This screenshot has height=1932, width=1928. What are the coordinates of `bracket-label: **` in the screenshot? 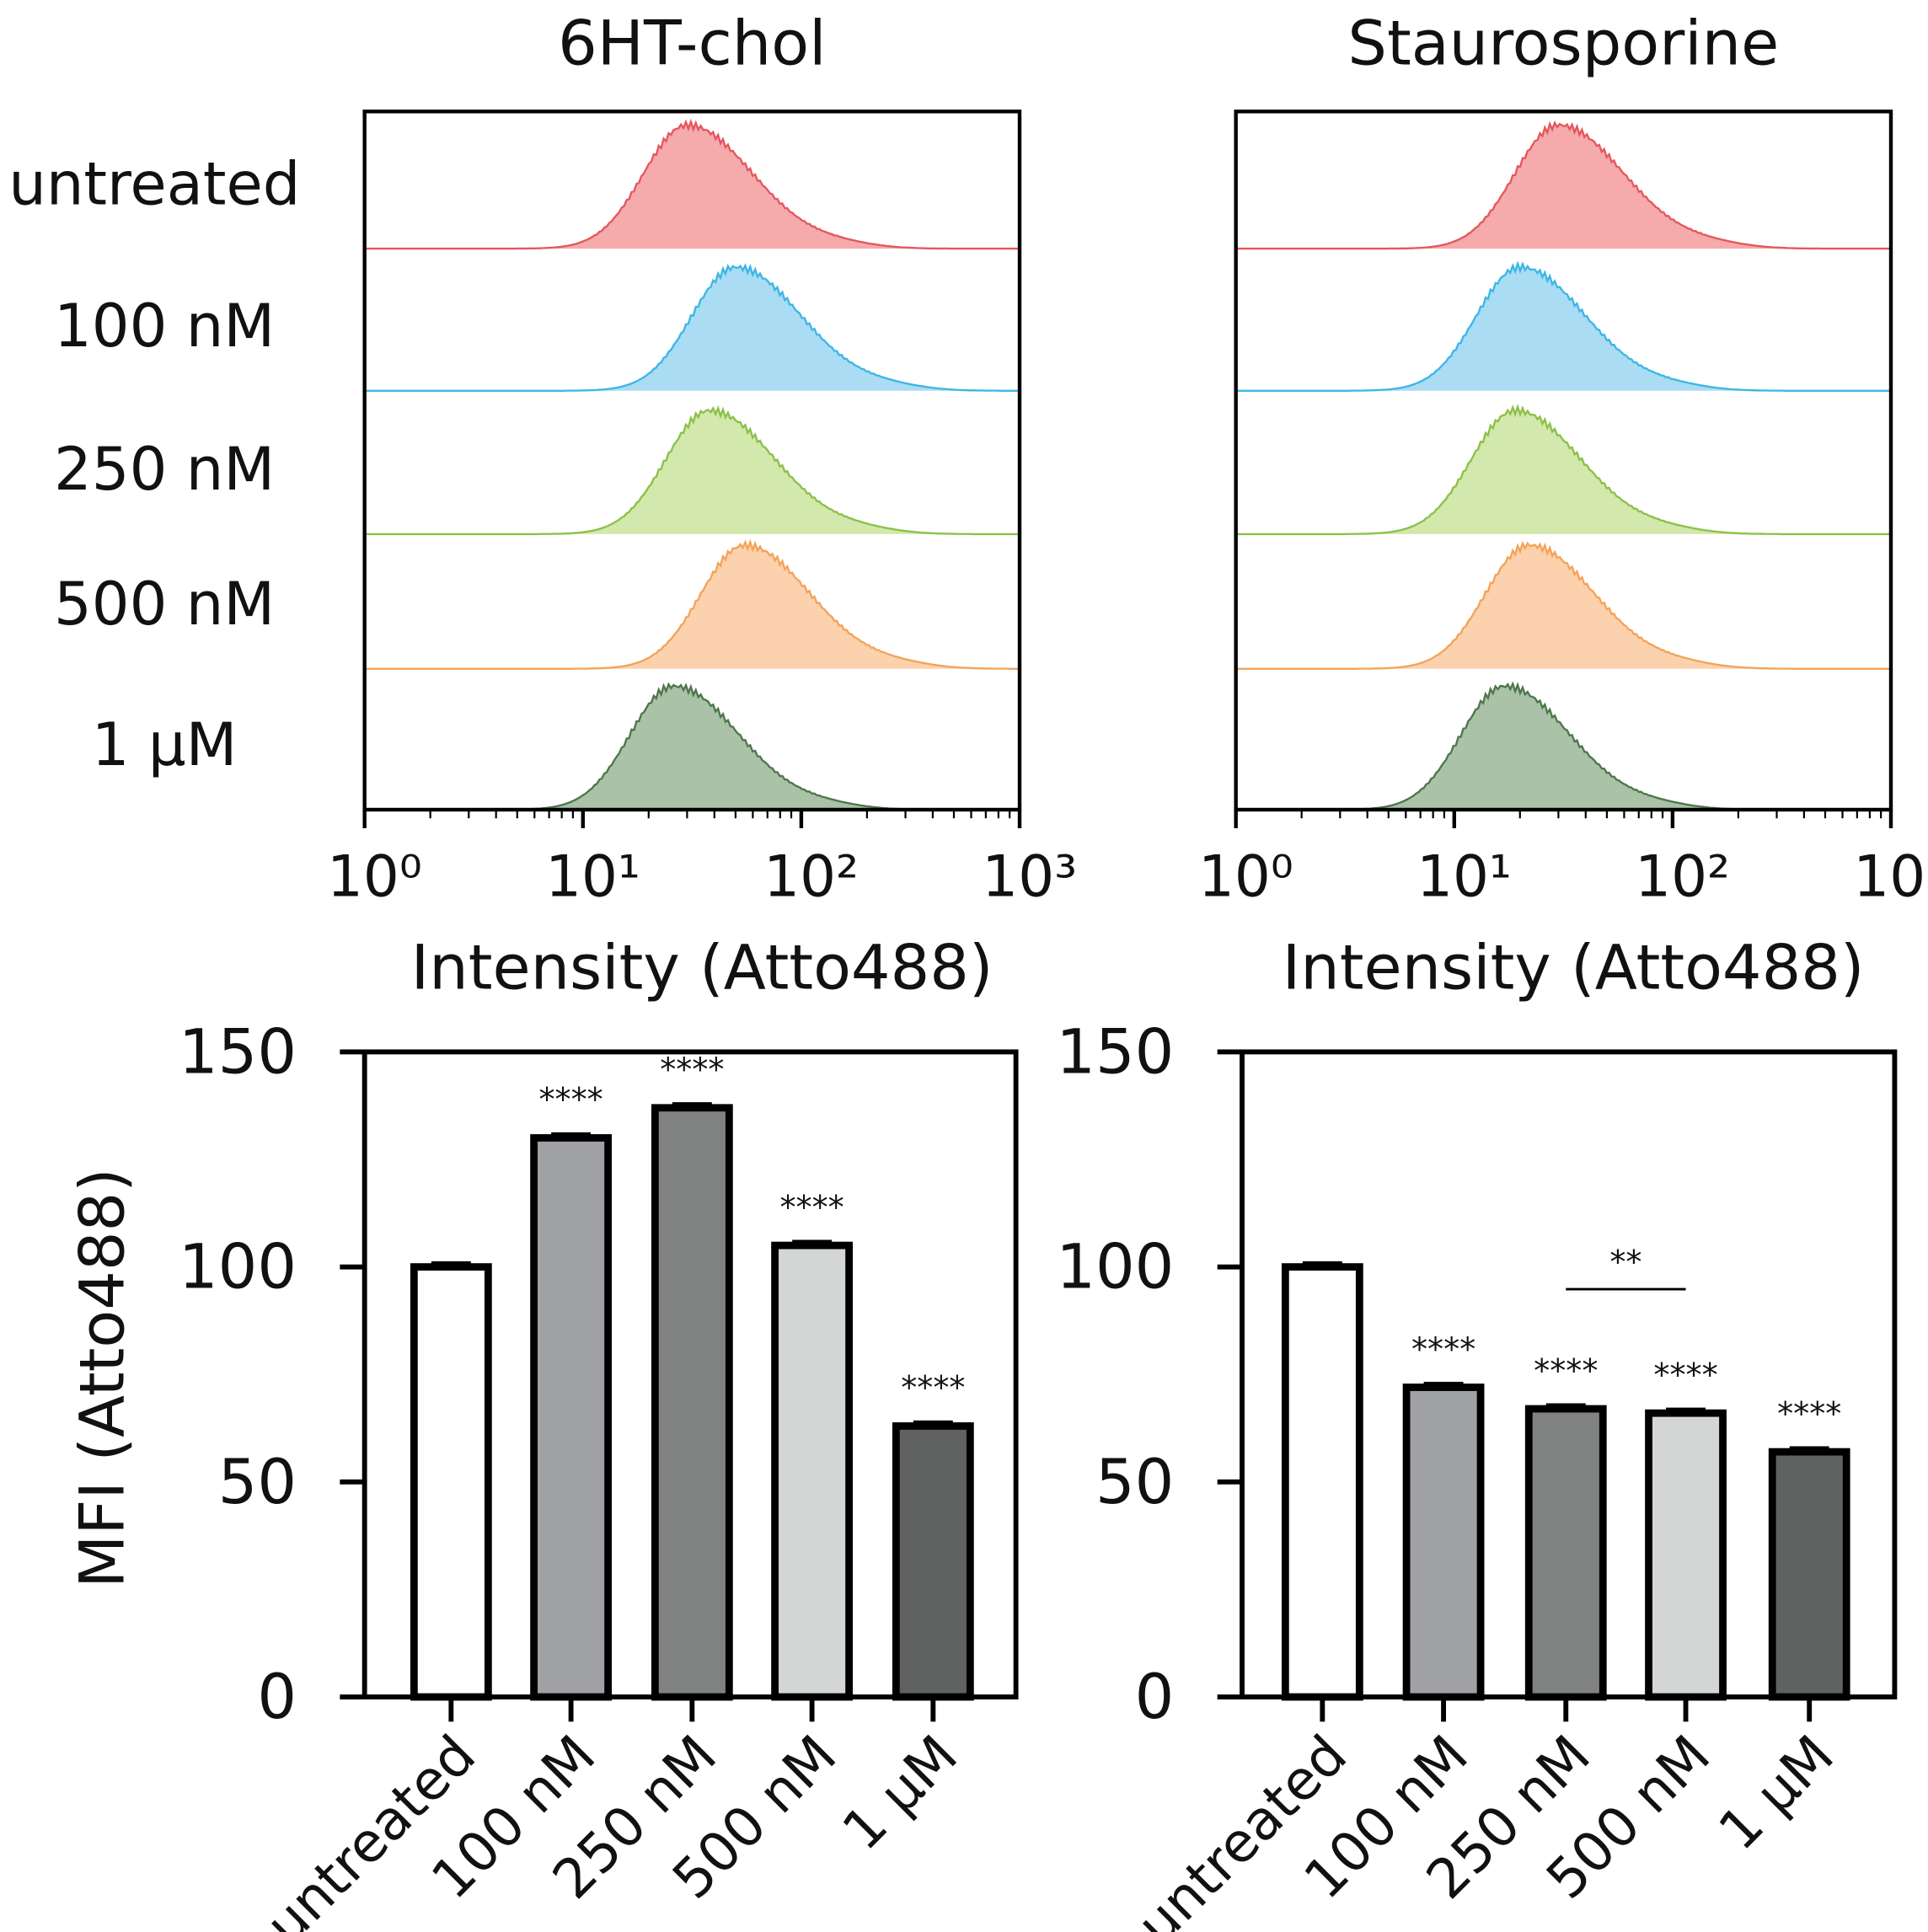 It's located at (1625, 1262).